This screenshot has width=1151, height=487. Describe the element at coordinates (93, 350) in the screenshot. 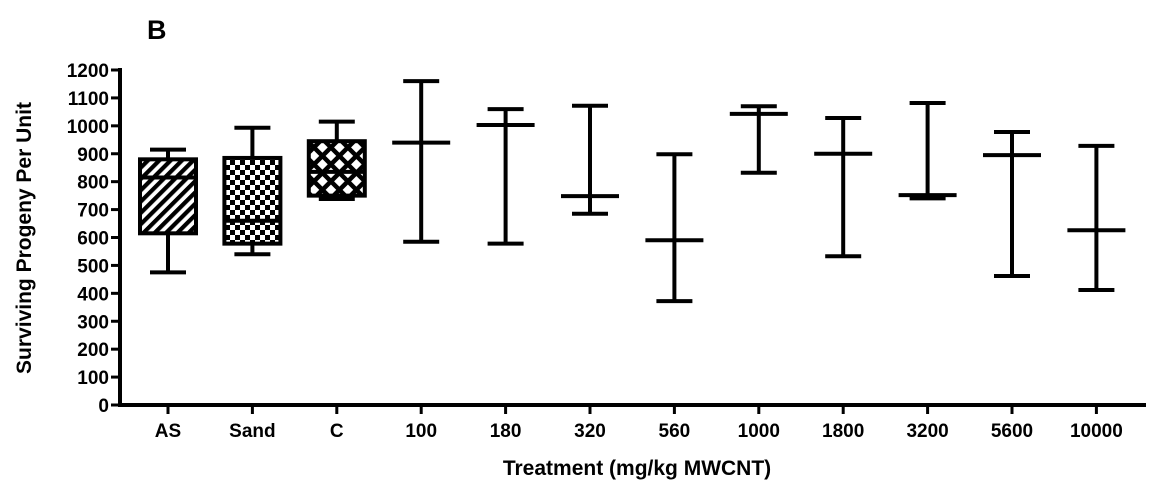

I see `y-tick-label: 200` at that location.